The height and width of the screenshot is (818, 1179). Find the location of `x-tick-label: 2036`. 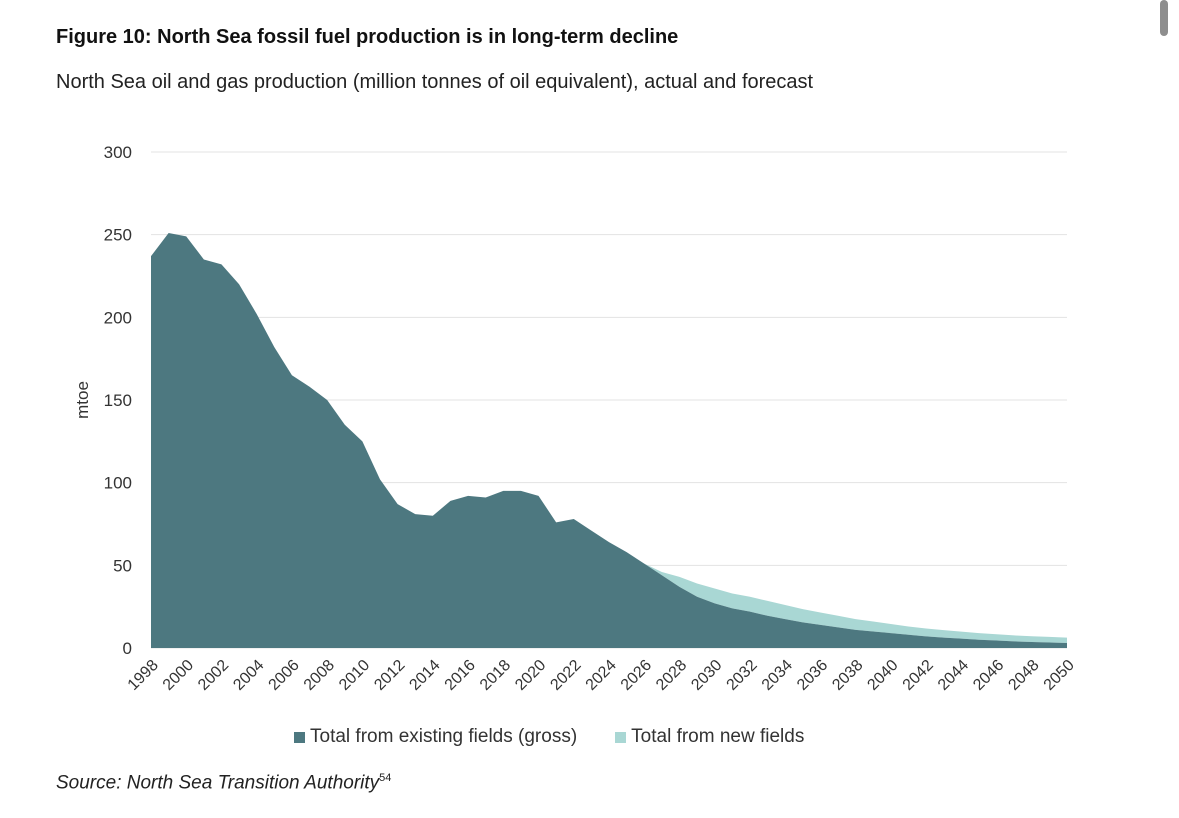

x-tick-label: 2036 is located at coordinates (812, 675).